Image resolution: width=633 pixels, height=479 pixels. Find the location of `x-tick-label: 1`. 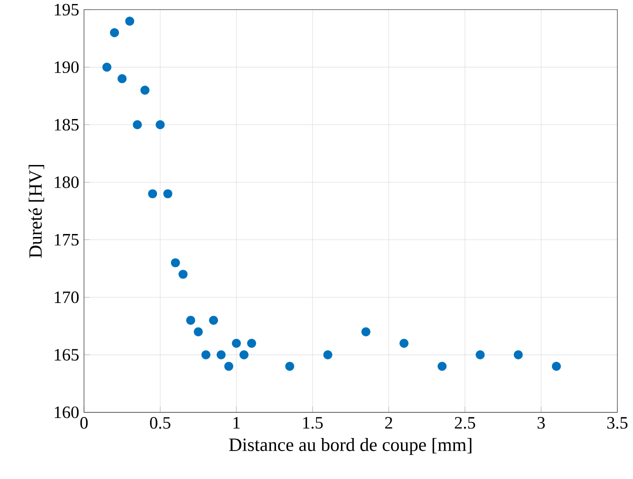

x-tick-label: 1 is located at coordinates (237, 422).